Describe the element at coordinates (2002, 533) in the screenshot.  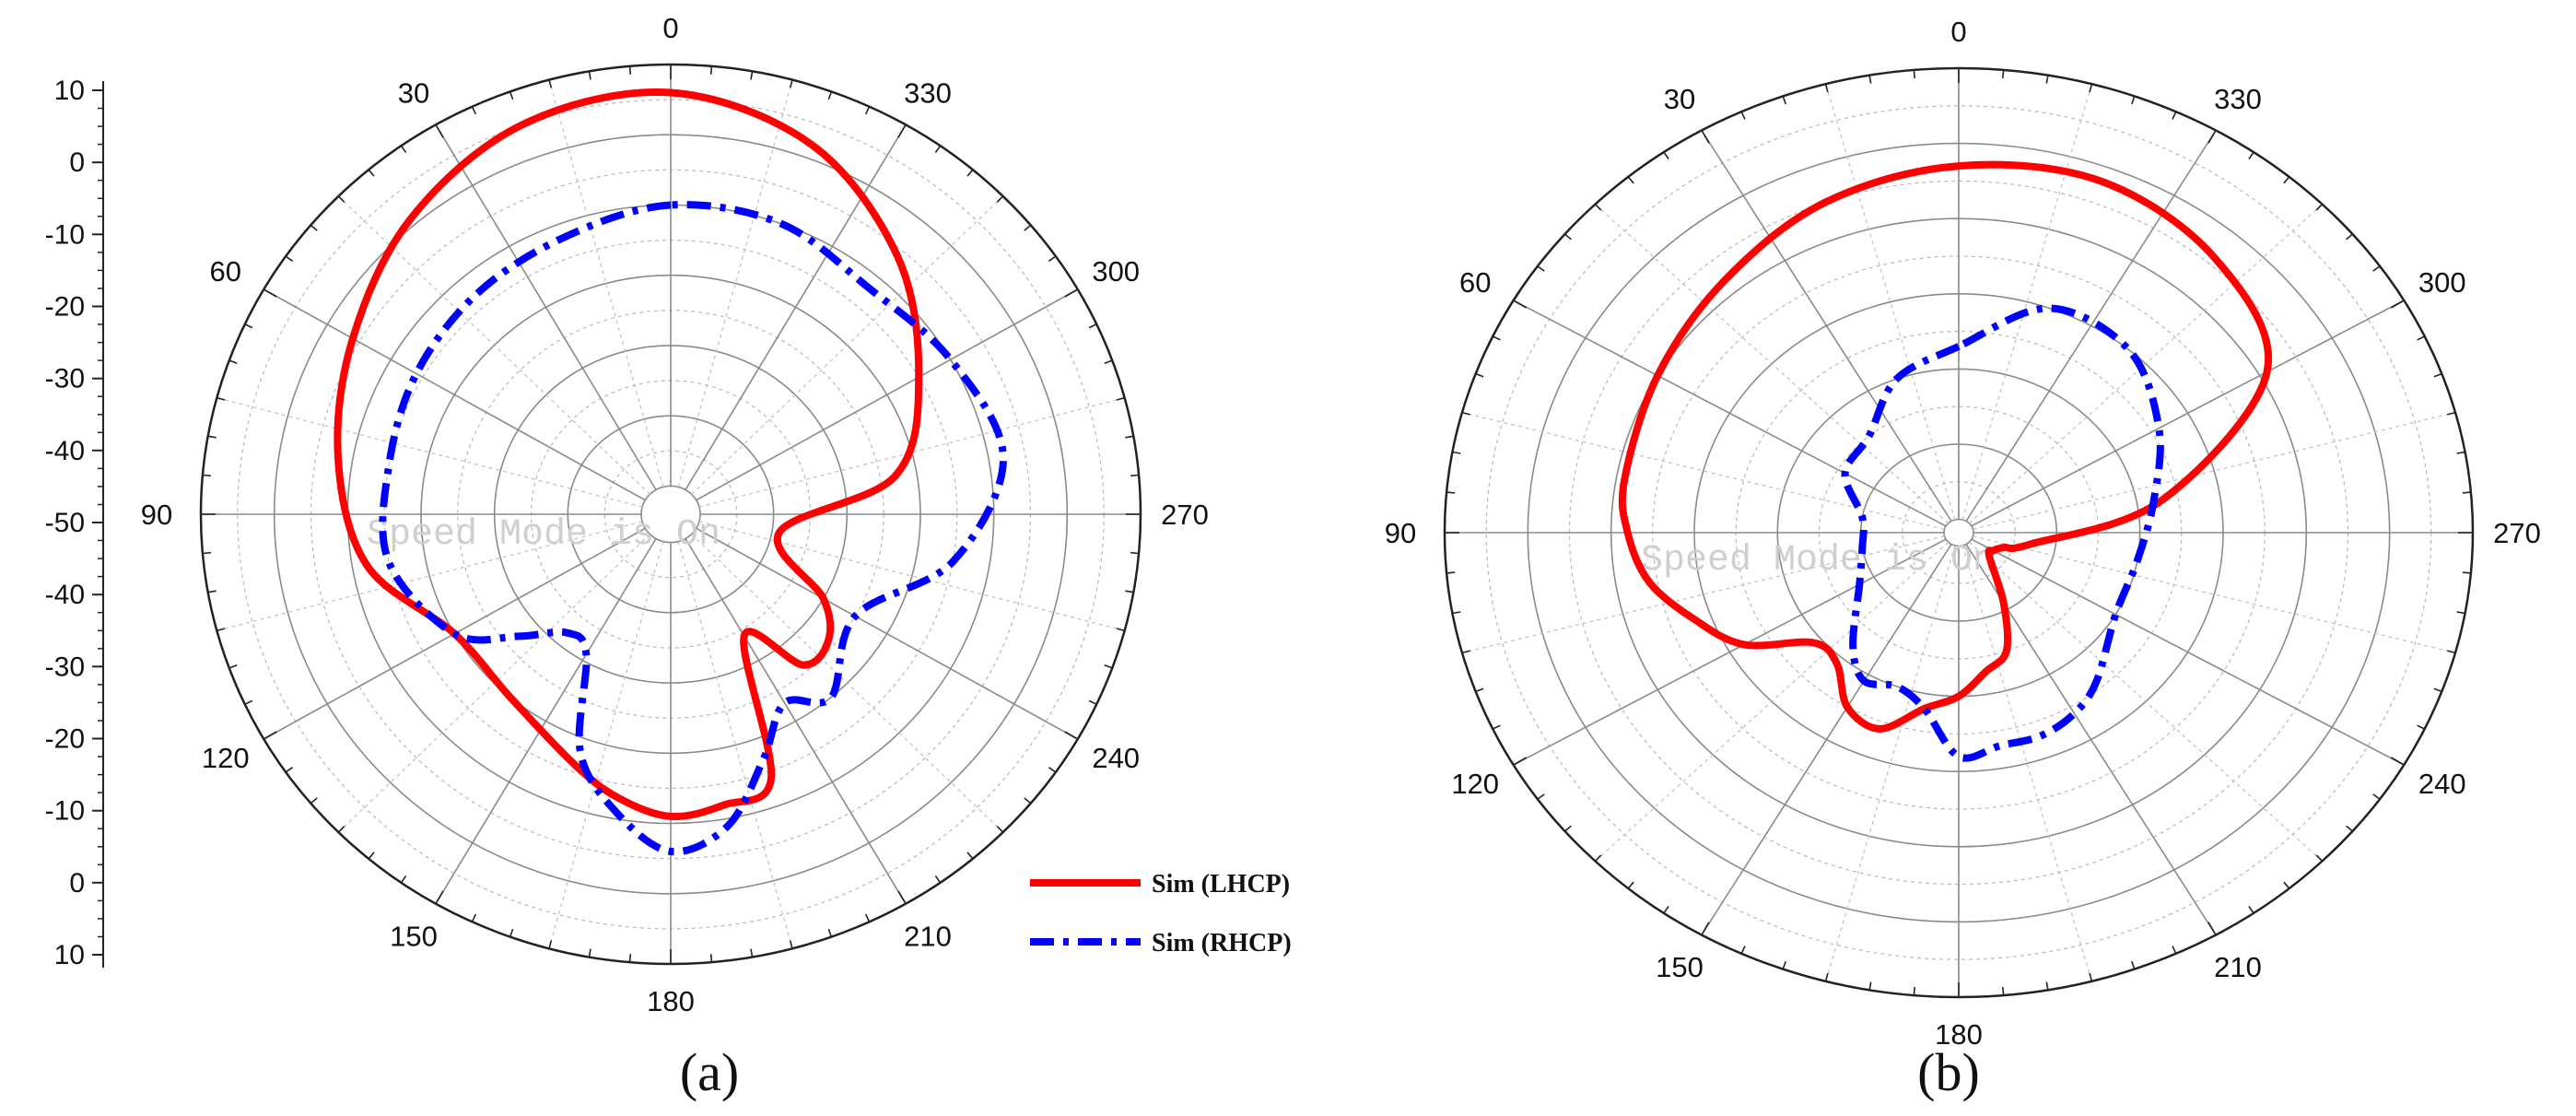
I see `series-line-rhcp` at that location.